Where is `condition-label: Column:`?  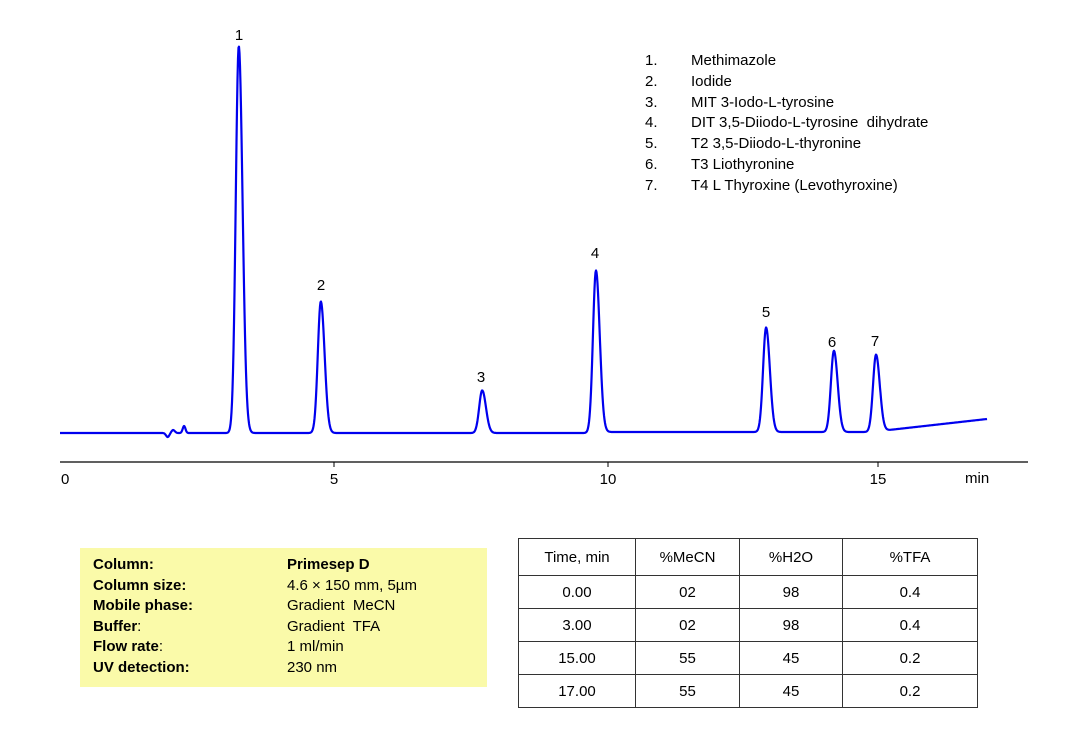
condition-label: Column: is located at coordinates (123, 564).